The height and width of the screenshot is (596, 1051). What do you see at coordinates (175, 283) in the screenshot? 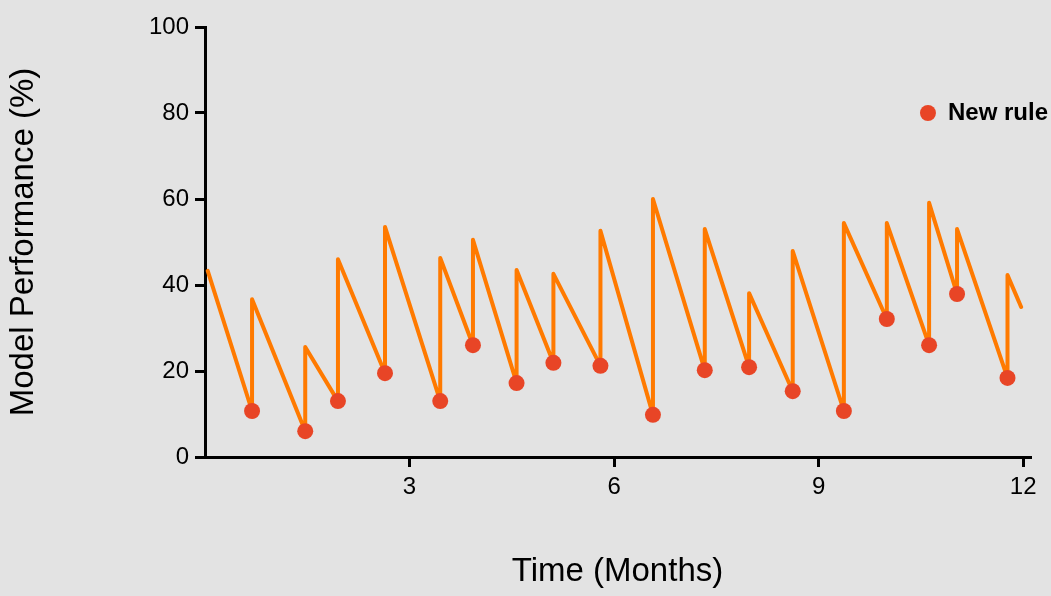
I see `y-tick-label: 40` at bounding box center [175, 283].